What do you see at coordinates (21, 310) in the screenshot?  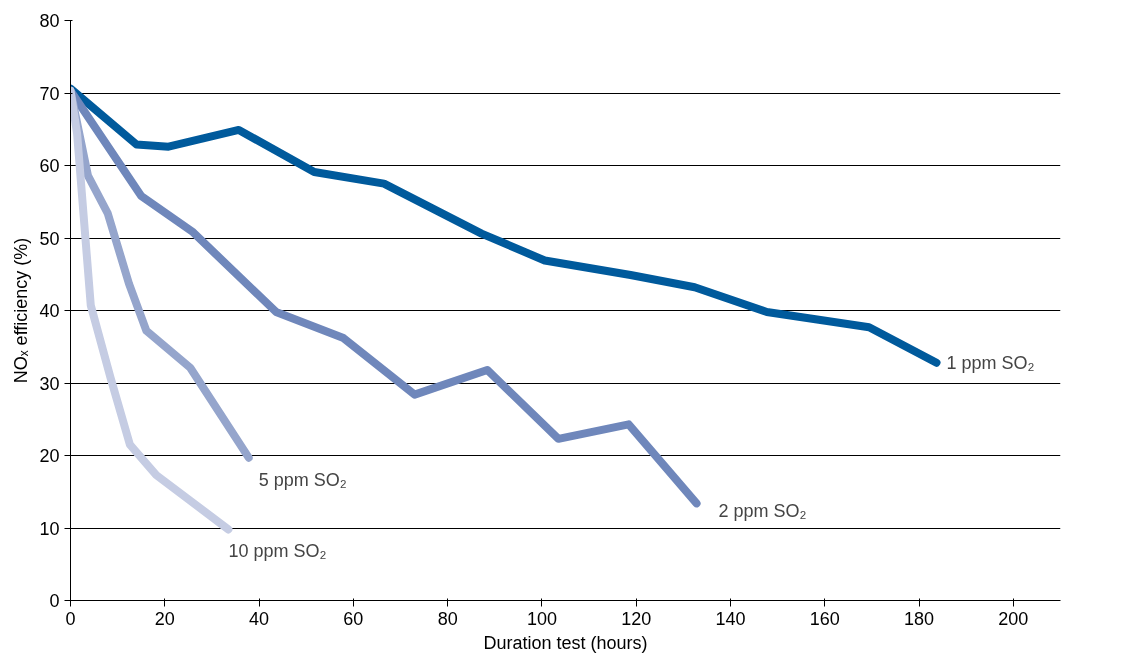 I see `y-axis-title: NOₓ efficiency (%)` at bounding box center [21, 310].